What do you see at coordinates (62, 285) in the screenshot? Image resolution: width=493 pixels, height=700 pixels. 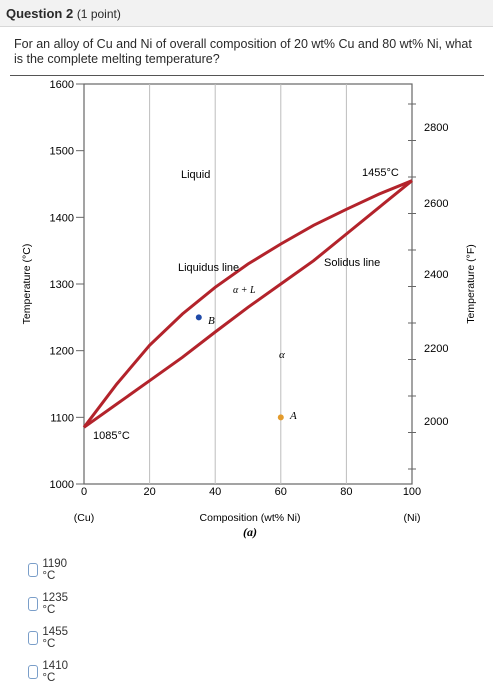 I see `y-tick-1300: 1300` at bounding box center [62, 285].